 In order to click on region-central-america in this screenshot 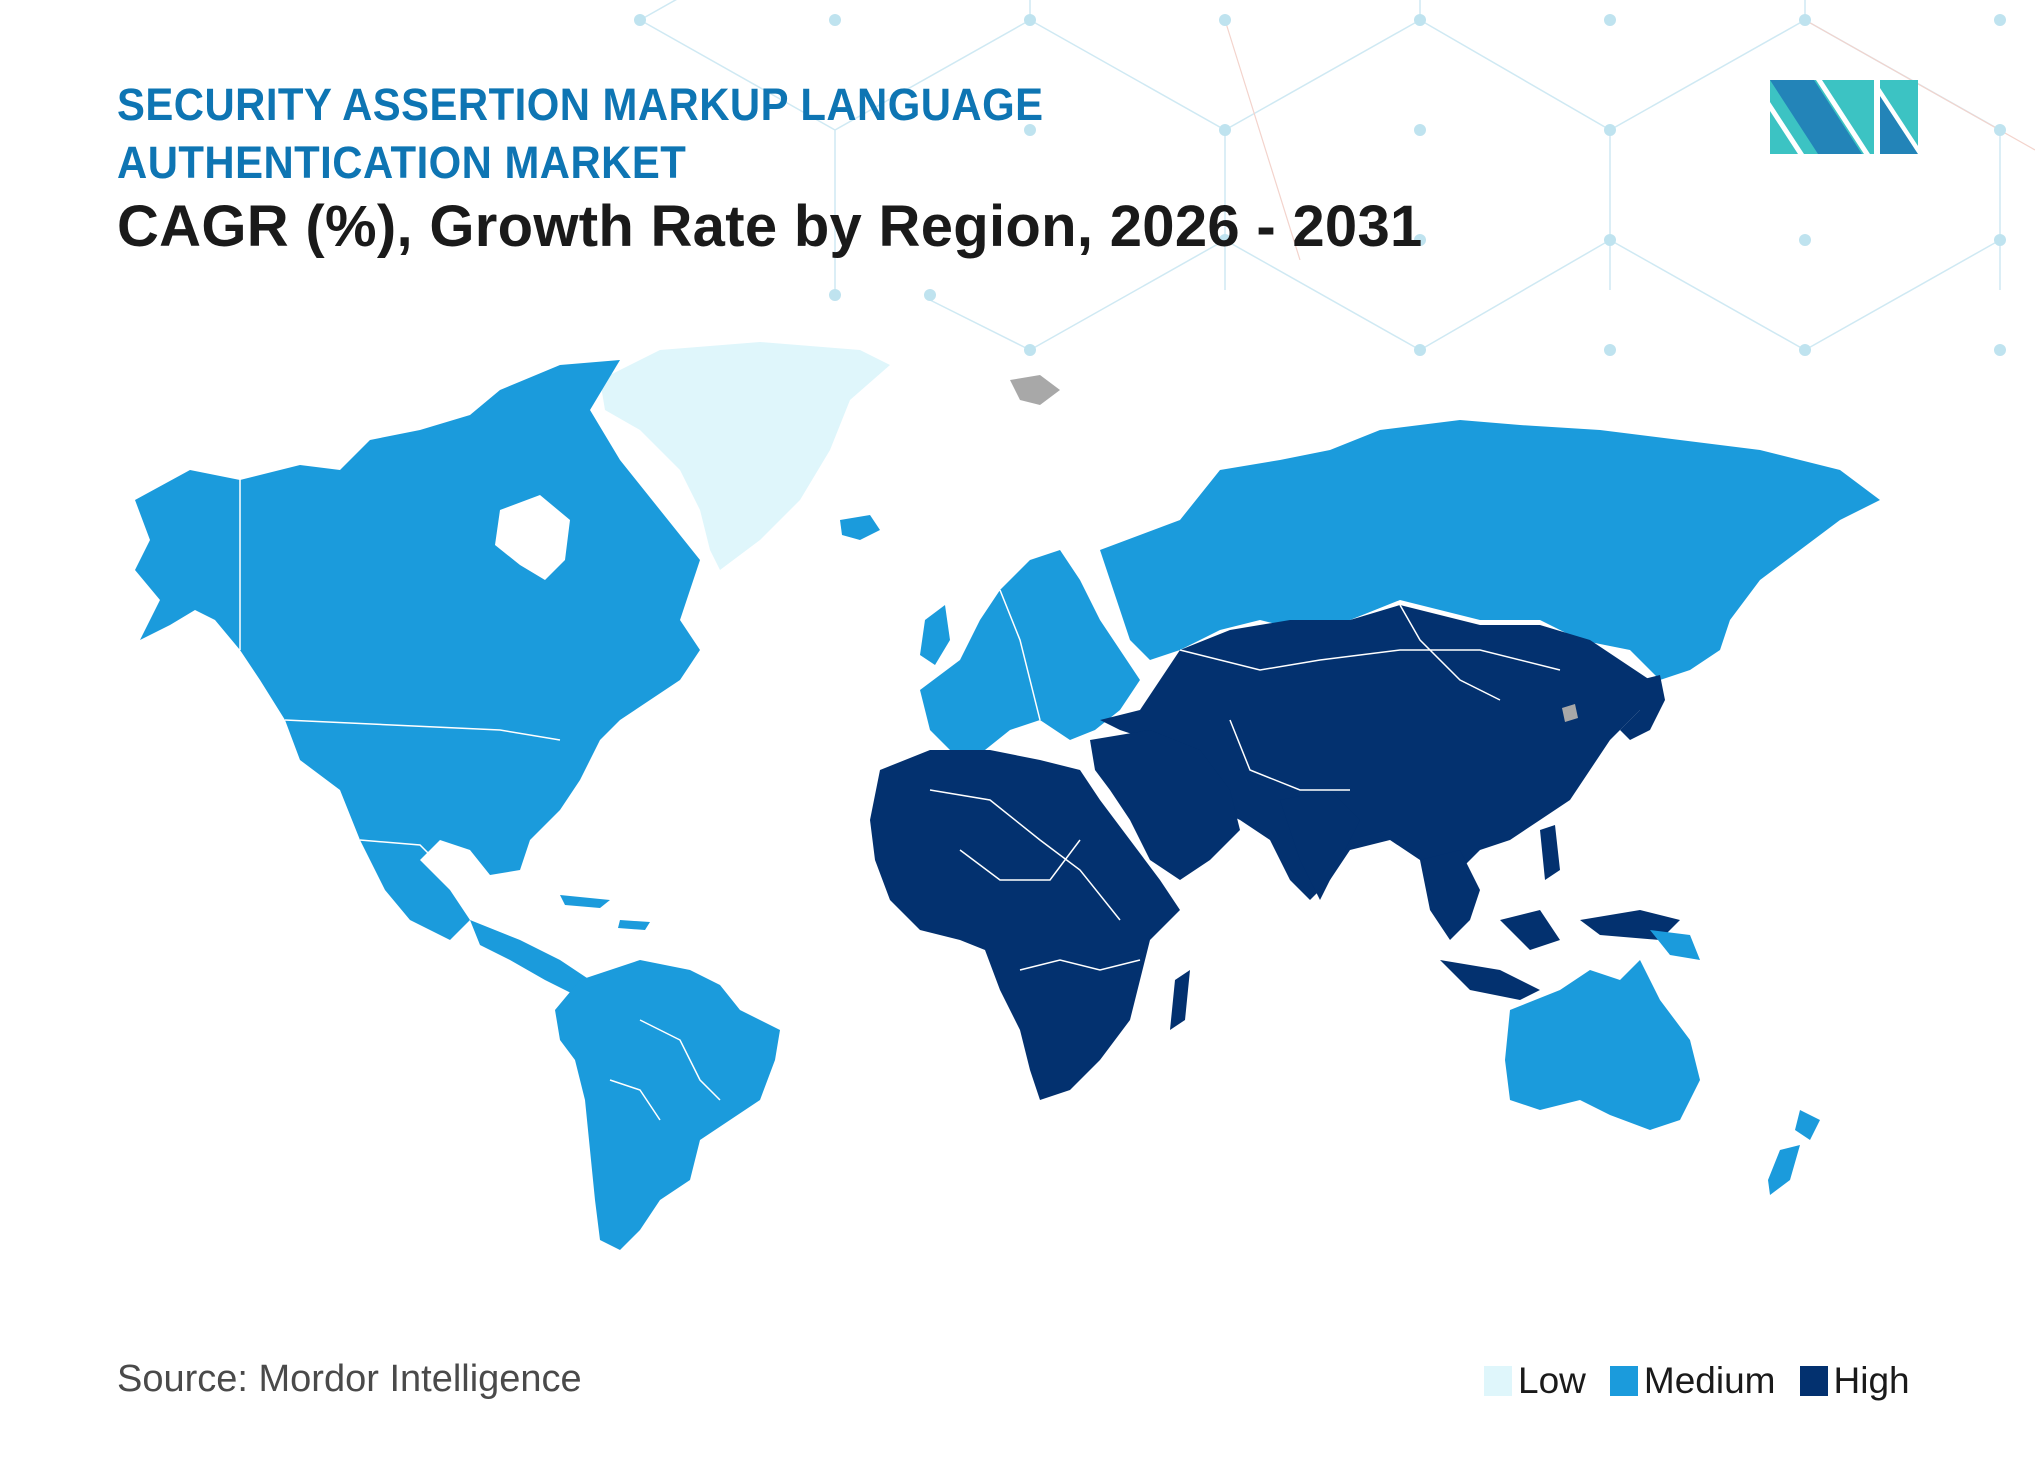, I will do `click(530, 957)`.